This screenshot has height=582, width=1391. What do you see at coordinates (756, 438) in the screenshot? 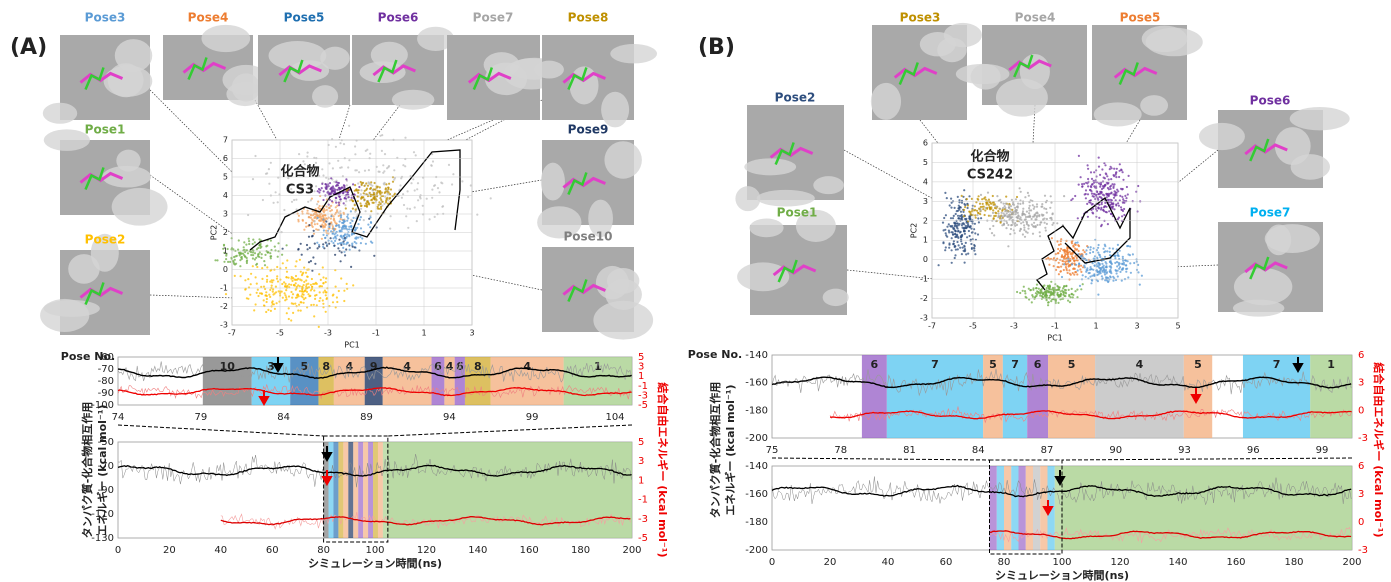
I see `y-tick-label: -200` at bounding box center [756, 438].